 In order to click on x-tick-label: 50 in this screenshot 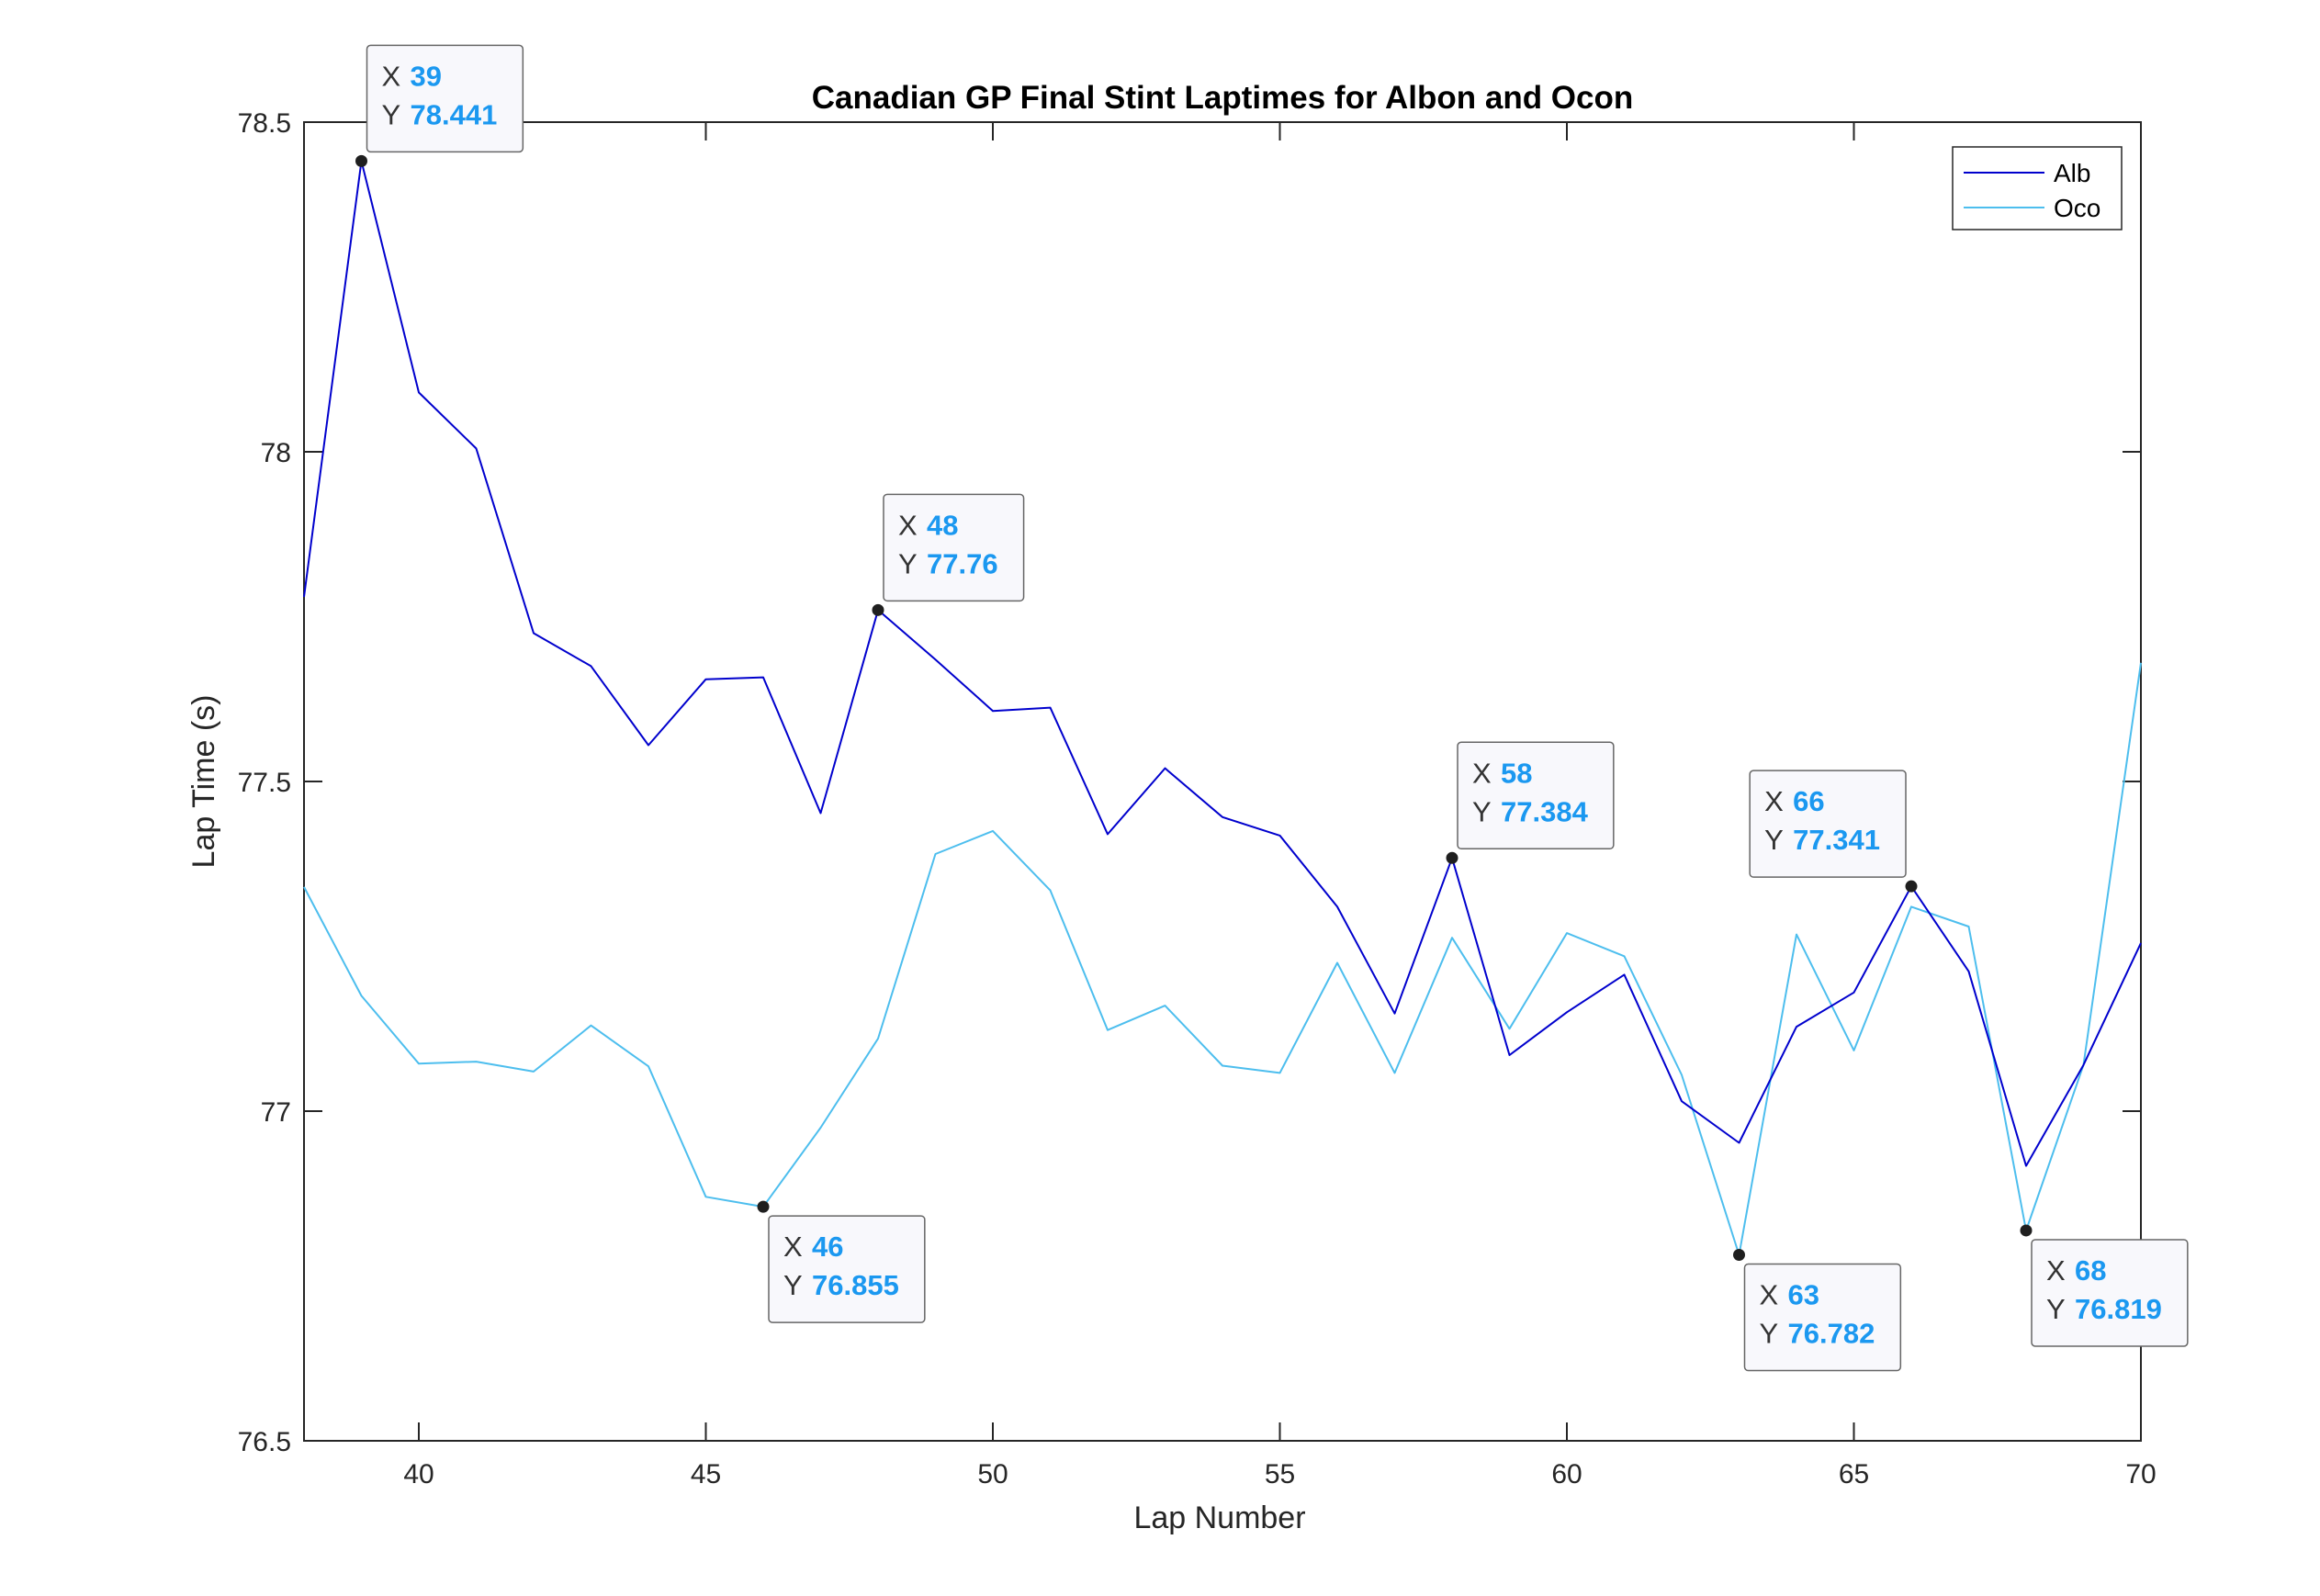, I will do `click(992, 1474)`.